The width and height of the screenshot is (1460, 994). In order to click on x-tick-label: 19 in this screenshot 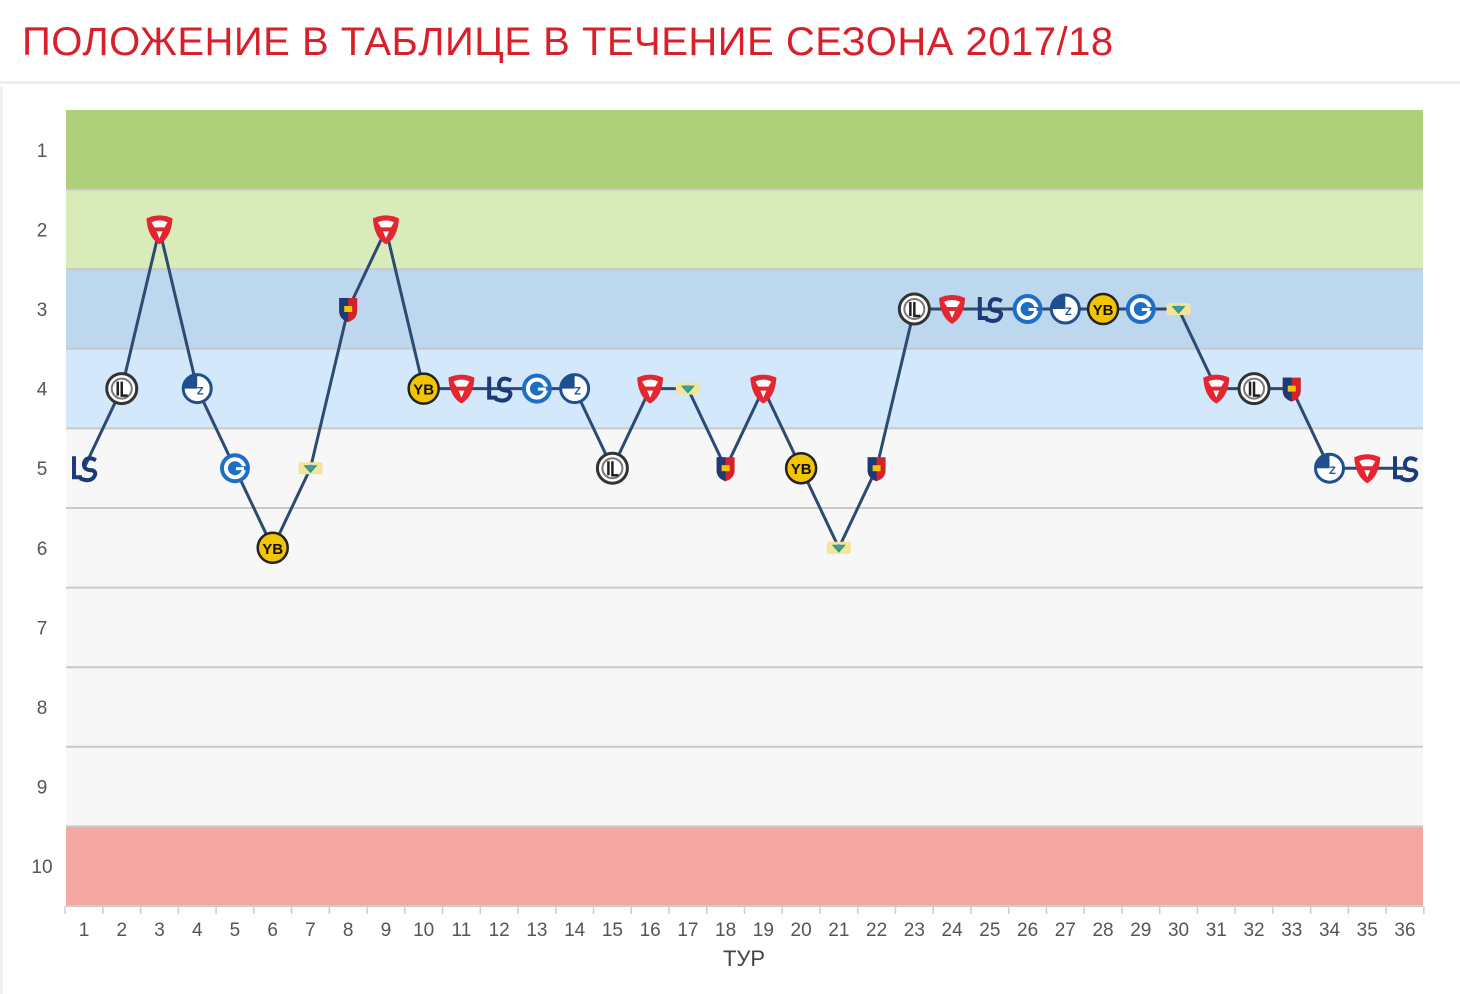, I will do `click(763, 930)`.